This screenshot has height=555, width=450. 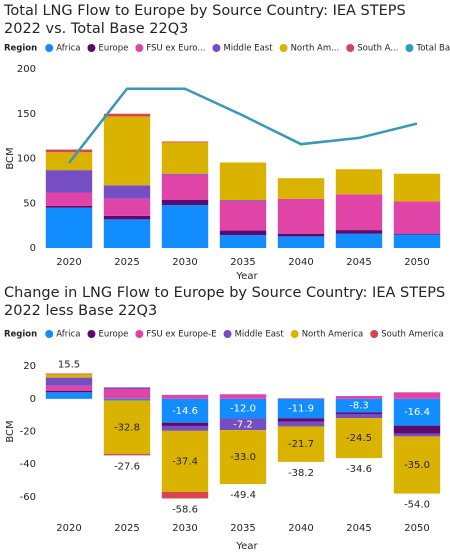 What do you see at coordinates (359, 469) in the screenshot?
I see `total-label: -34.6` at bounding box center [359, 469].